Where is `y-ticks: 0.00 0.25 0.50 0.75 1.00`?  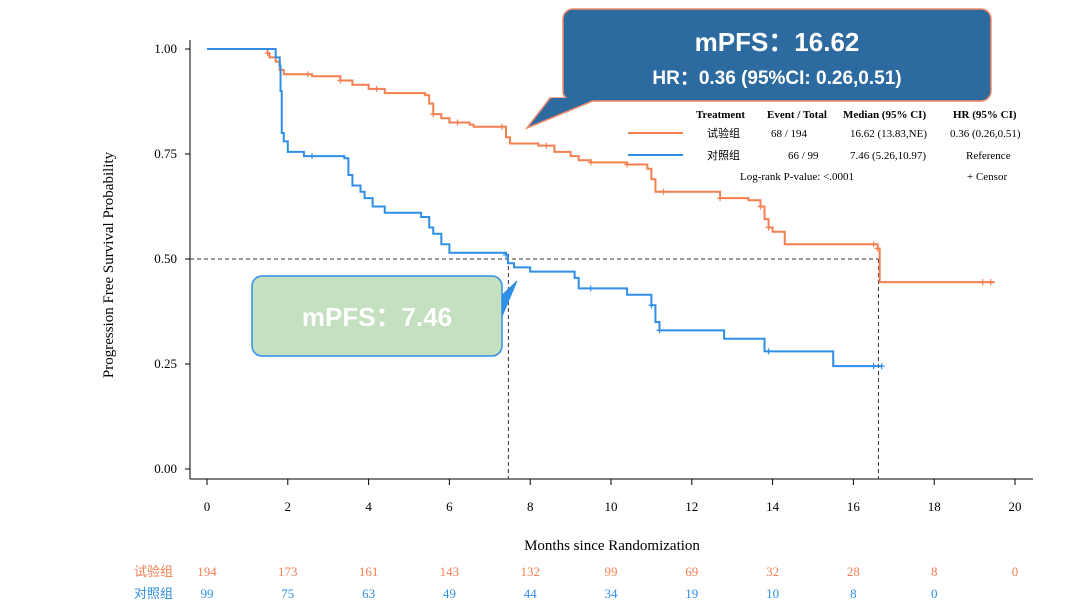
y-ticks: 0.00 0.25 0.50 0.75 1.00 is located at coordinates (172, 258).